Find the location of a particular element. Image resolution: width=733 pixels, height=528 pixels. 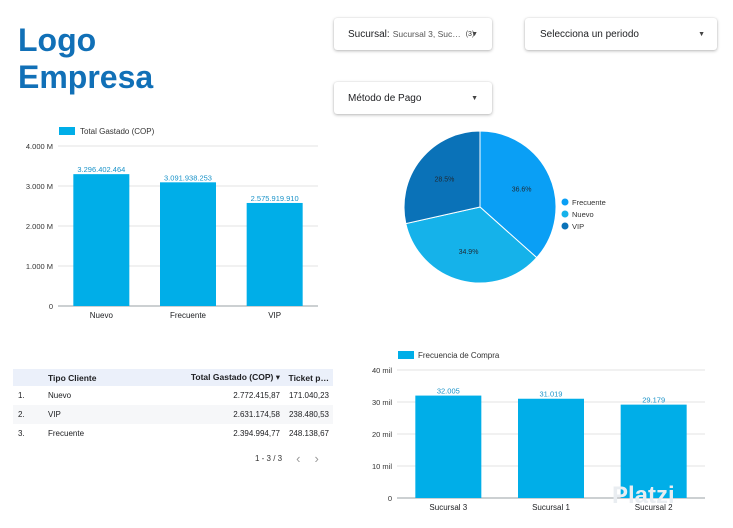

column-header-total-gastado: Total Gastado (COP) ▾ is located at coordinates (235, 377).